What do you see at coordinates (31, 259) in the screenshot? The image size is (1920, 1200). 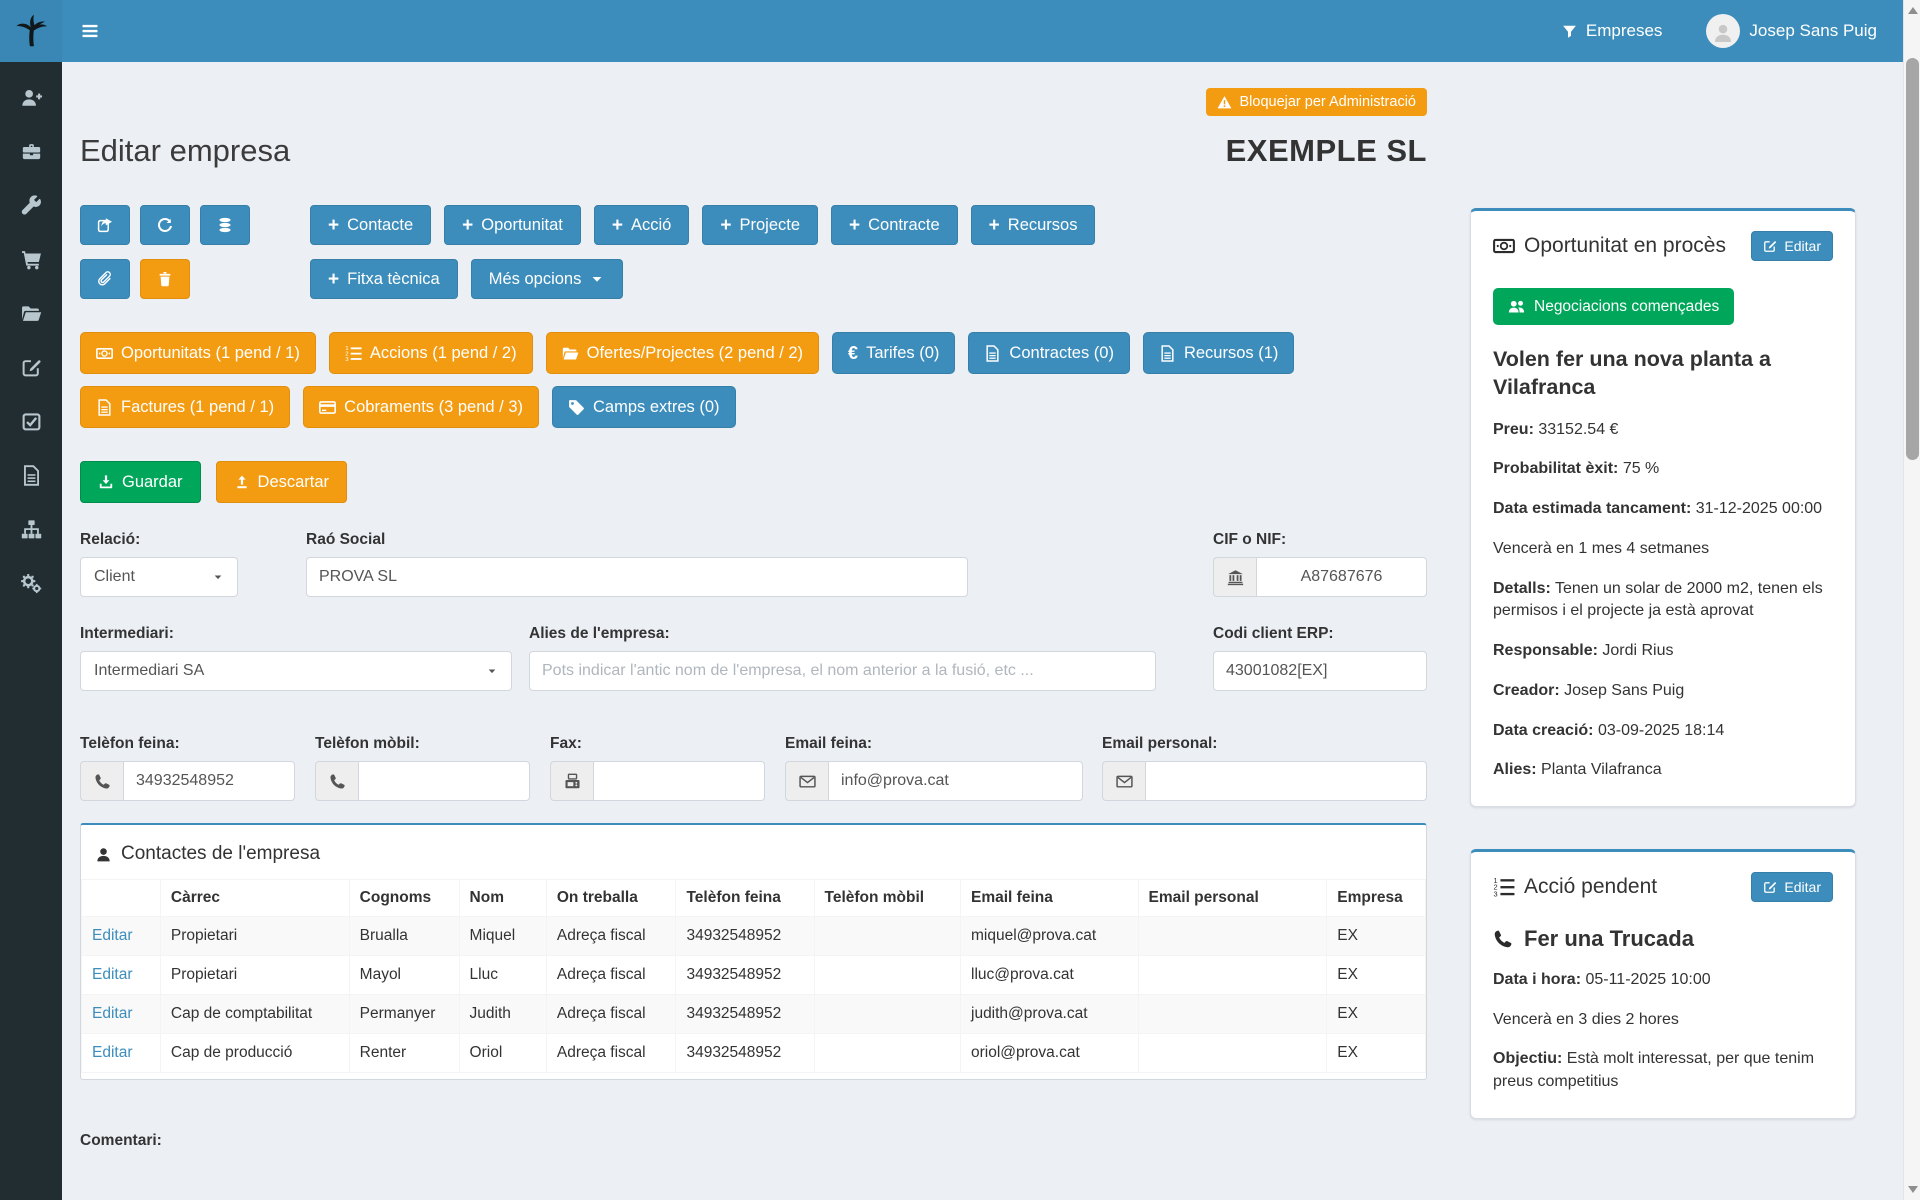 I see `sidebar-item-sales` at bounding box center [31, 259].